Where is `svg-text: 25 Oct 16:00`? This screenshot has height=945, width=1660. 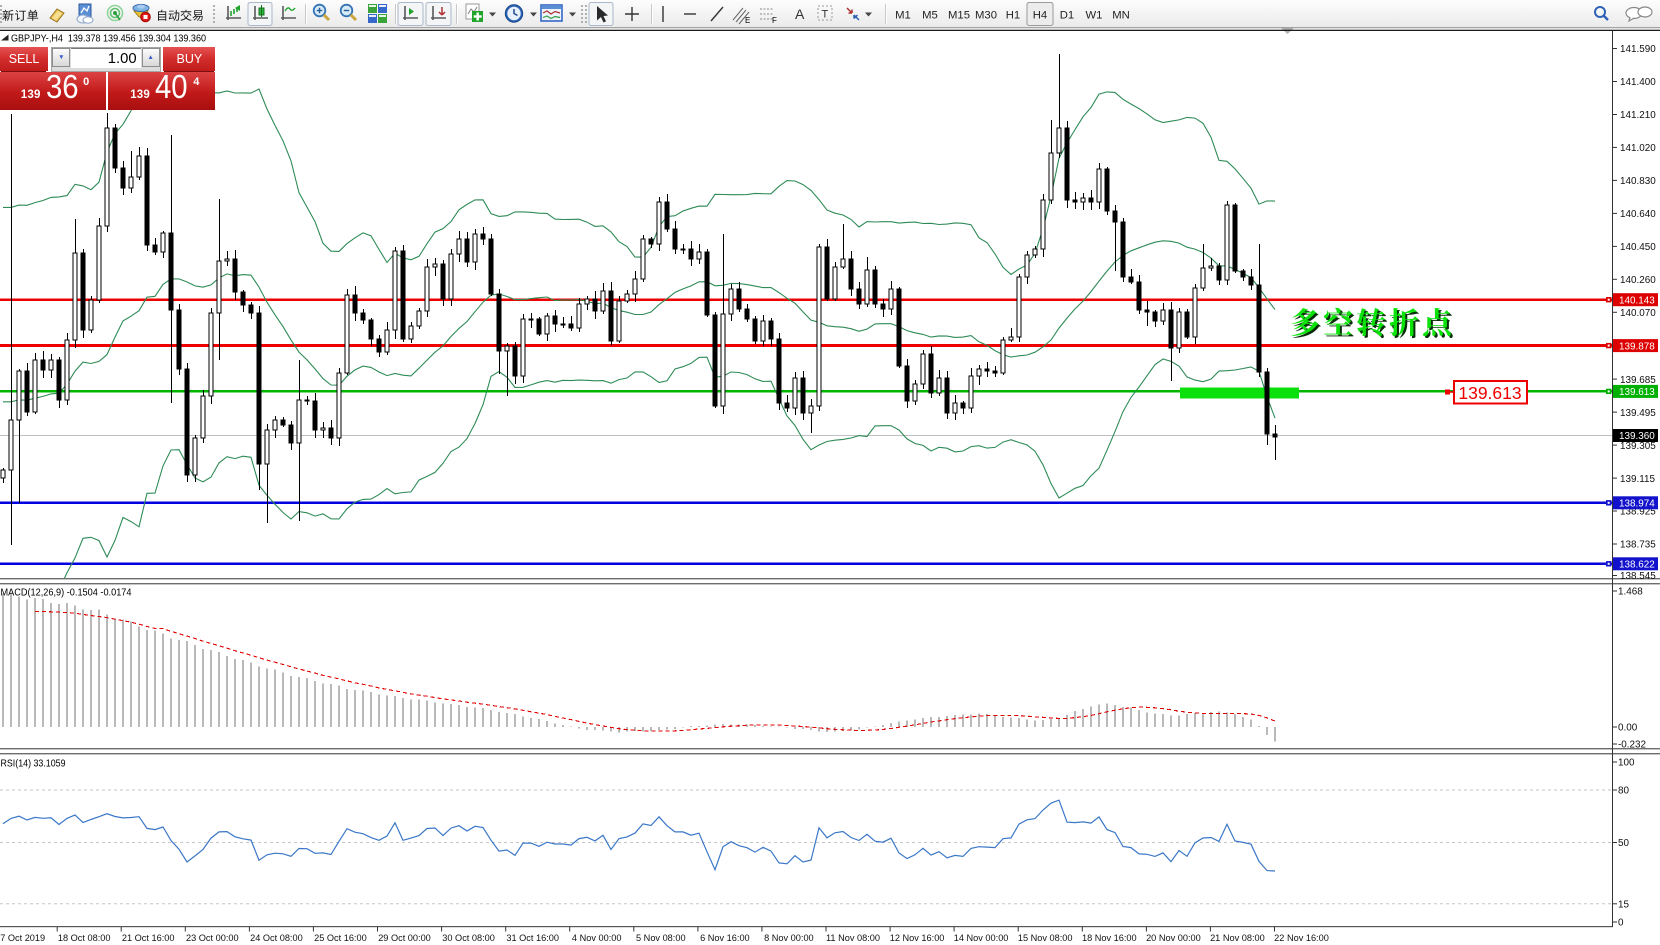 svg-text: 25 Oct 16:00 is located at coordinates (340, 938).